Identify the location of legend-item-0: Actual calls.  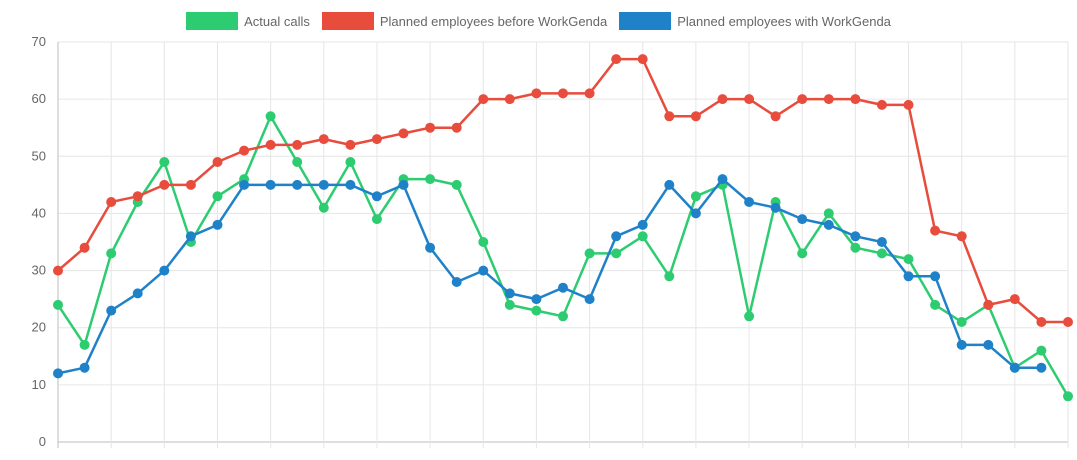
(248, 21).